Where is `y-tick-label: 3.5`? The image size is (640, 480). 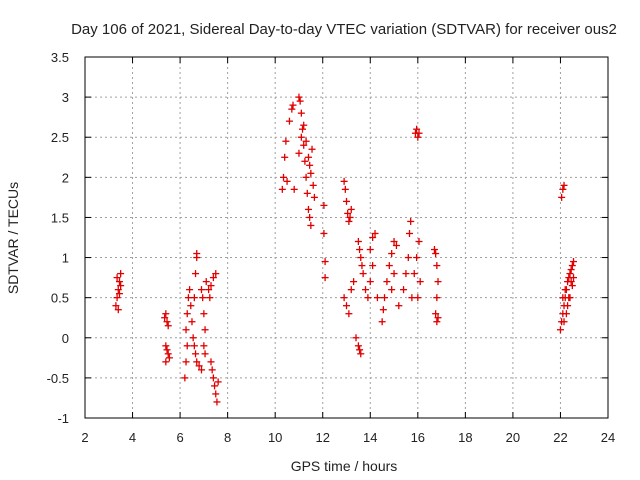 y-tick-label: 3.5 is located at coordinates (60, 57).